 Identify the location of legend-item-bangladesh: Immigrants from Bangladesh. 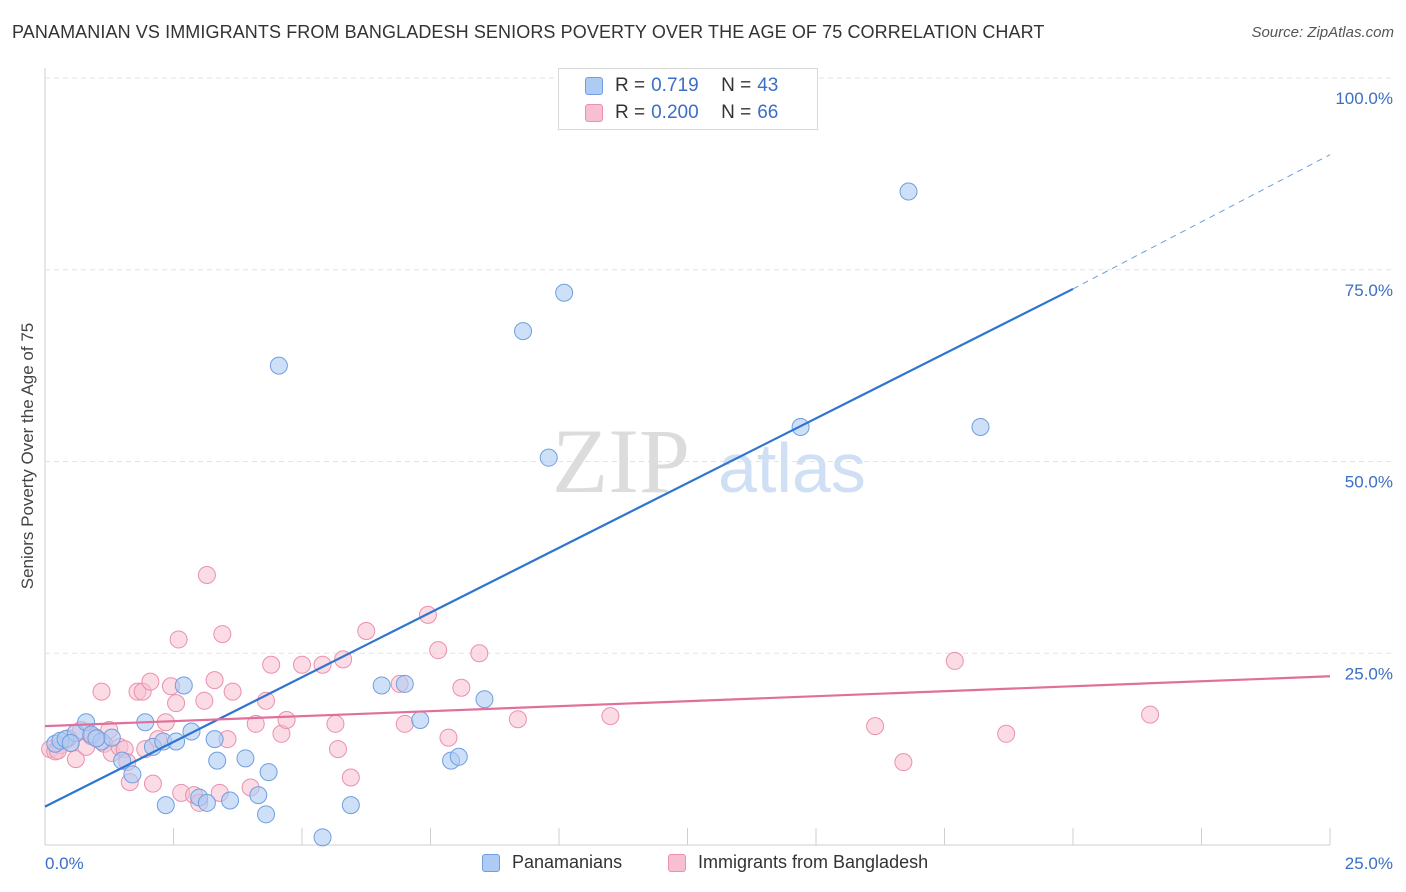
(798, 862).